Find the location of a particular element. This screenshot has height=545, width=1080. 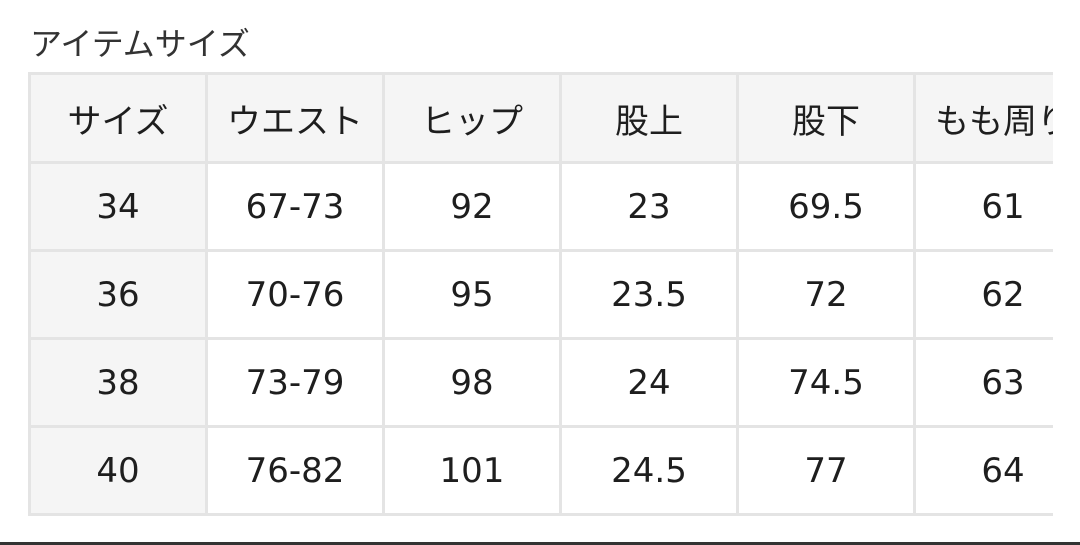

table-cell: 23 is located at coordinates (649, 206).